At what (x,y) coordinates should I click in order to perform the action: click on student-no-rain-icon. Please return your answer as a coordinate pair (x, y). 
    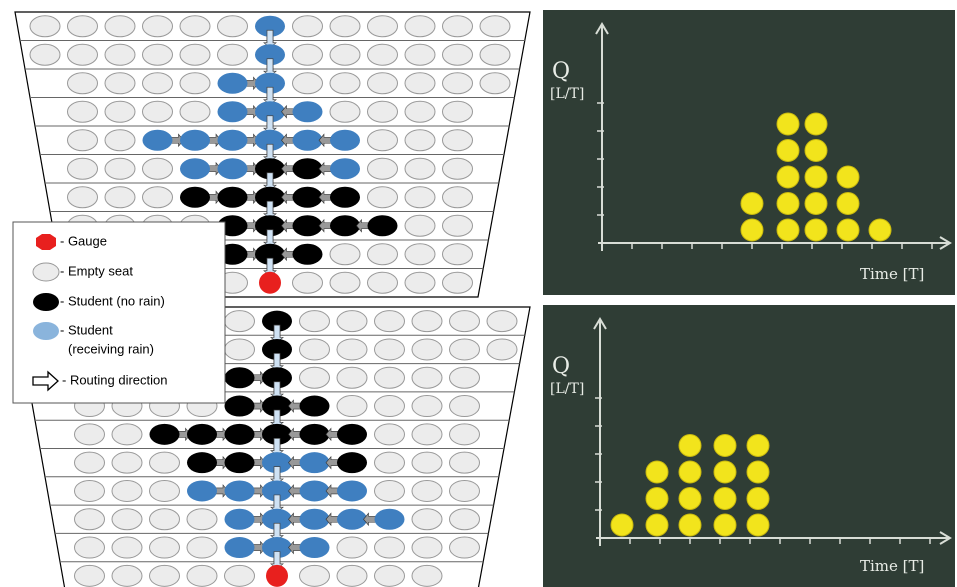
    Looking at the image, I should click on (46, 302).